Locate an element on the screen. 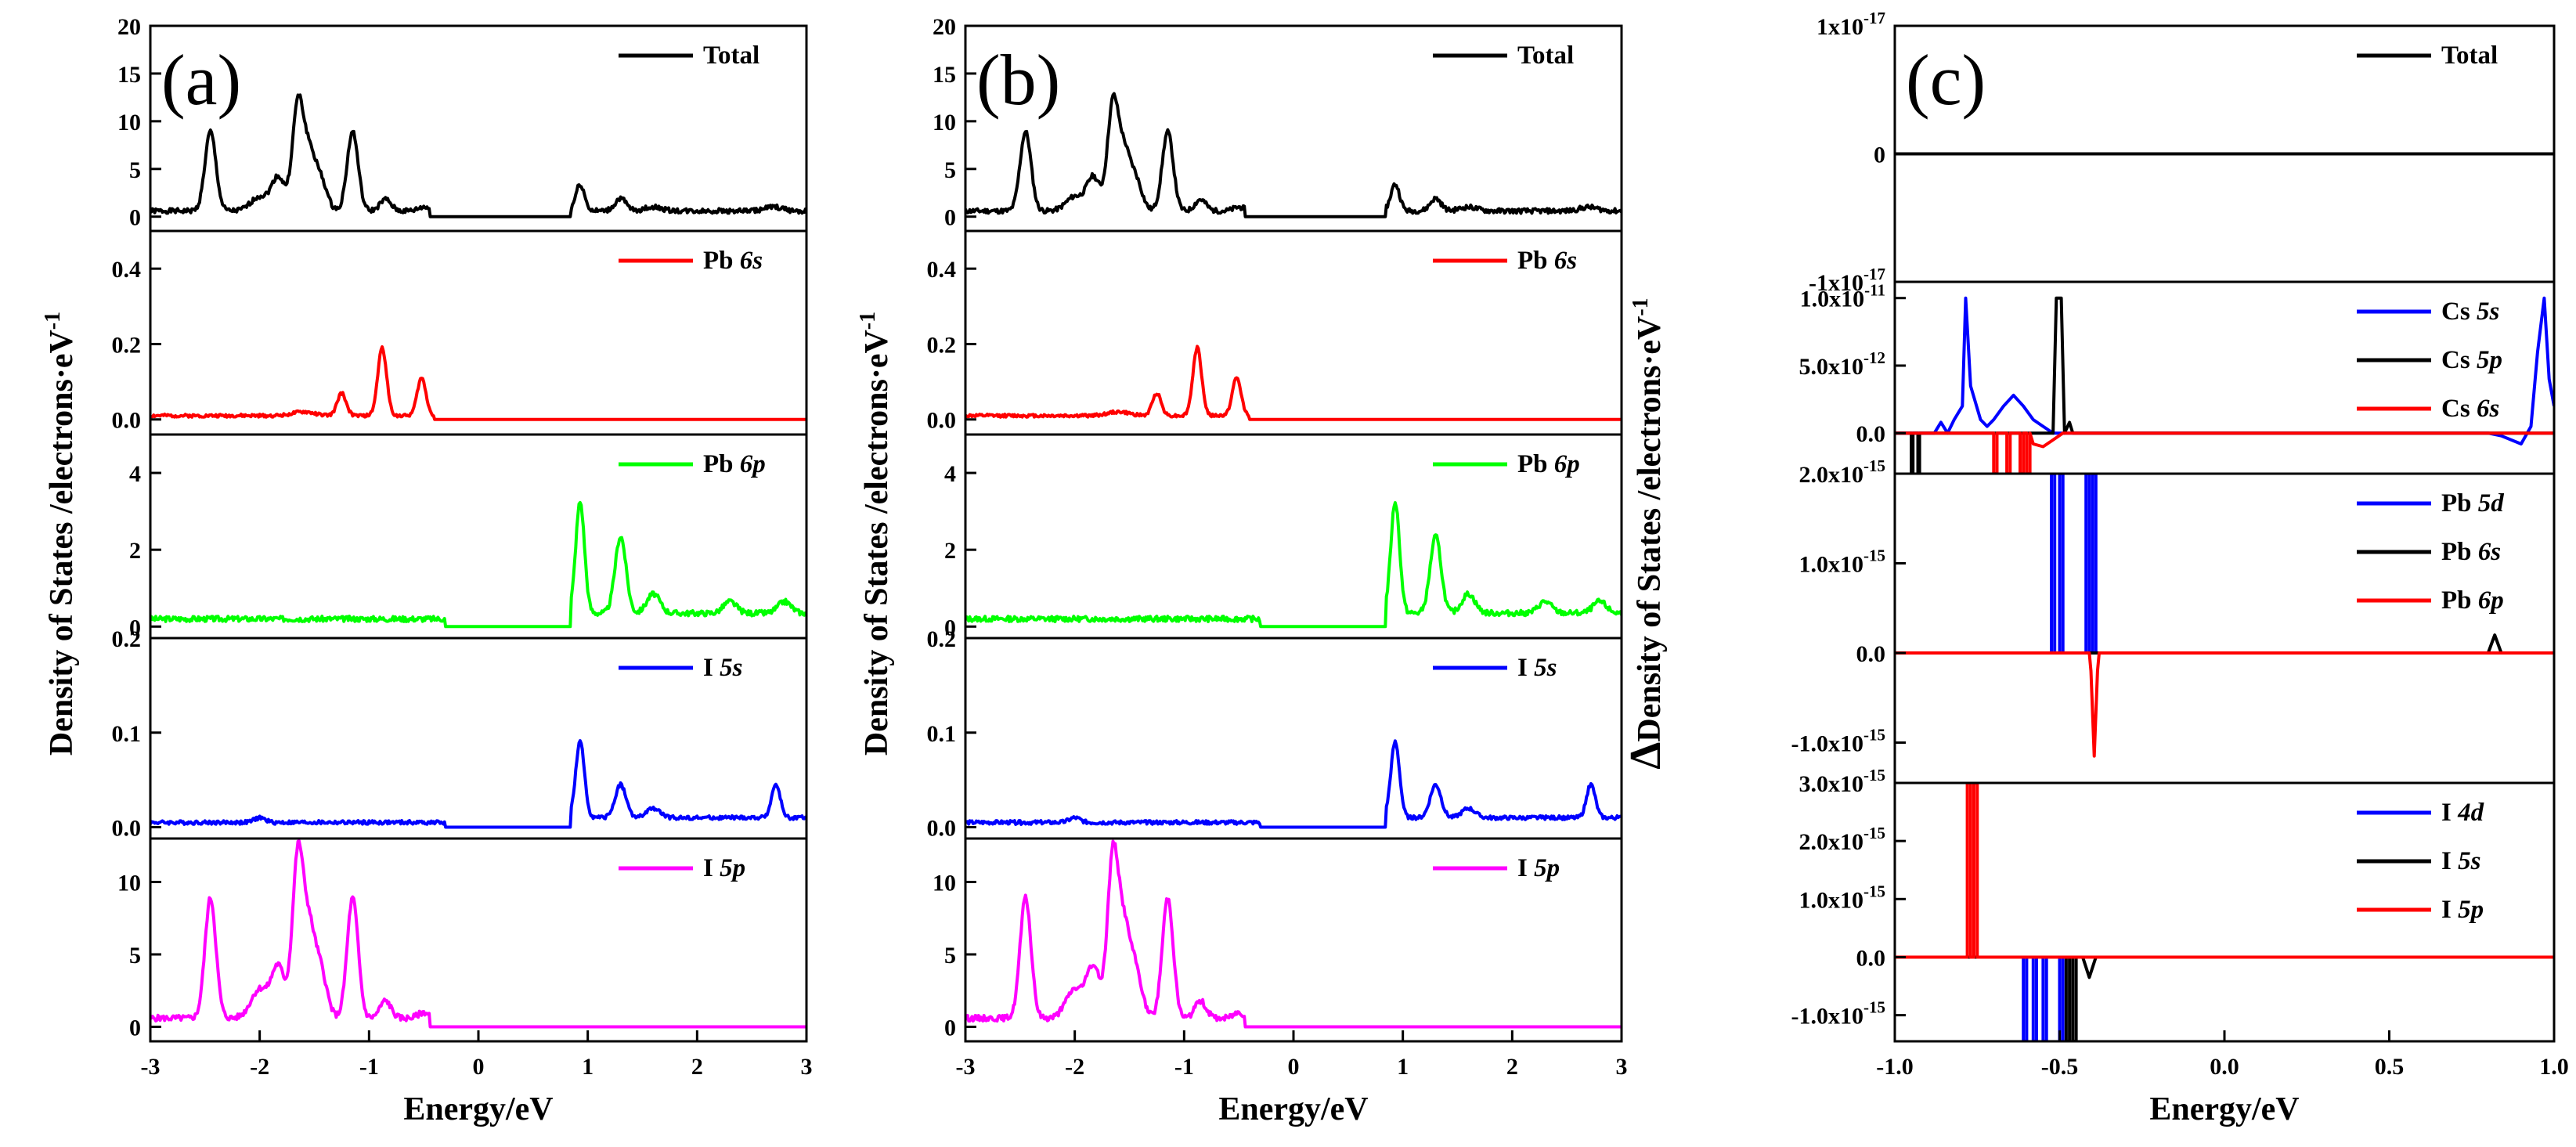  y-tick-label: 1.0x10⁻¹⁵ is located at coordinates (1842, 561).